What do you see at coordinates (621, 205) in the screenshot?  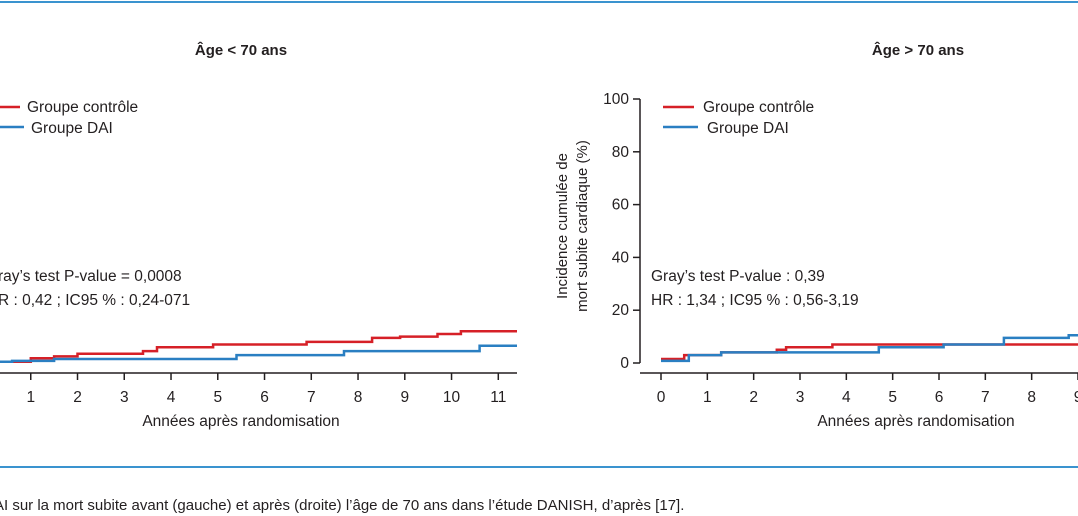 I see `y-tick-label: 60` at bounding box center [621, 205].